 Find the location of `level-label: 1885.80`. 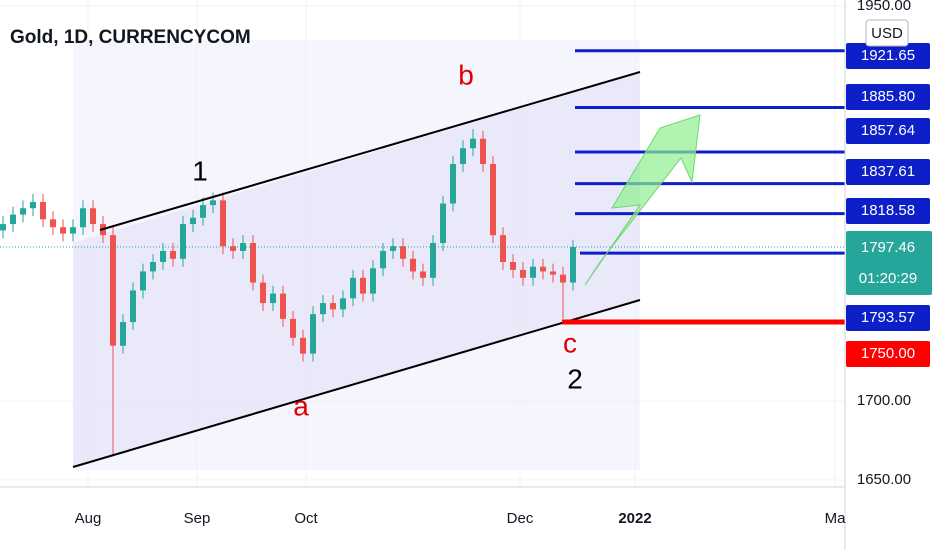

level-label: 1885.80 is located at coordinates (888, 96).